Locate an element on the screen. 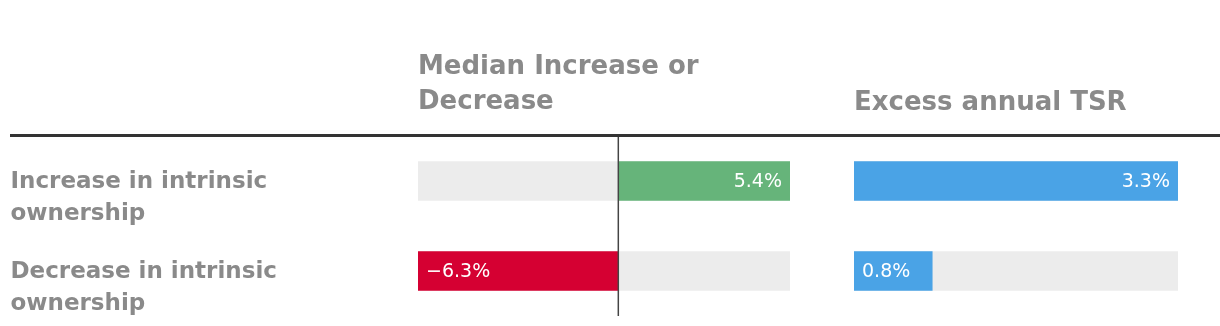 This screenshot has width=1220, height=326. data-label: 3.3% is located at coordinates (1145, 180).